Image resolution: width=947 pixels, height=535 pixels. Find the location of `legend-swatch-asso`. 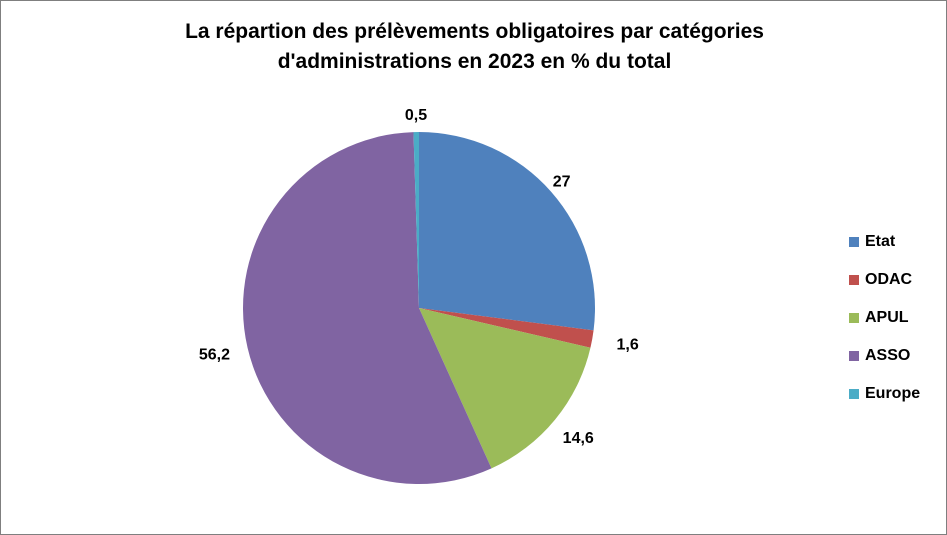

legend-swatch-asso is located at coordinates (854, 356).